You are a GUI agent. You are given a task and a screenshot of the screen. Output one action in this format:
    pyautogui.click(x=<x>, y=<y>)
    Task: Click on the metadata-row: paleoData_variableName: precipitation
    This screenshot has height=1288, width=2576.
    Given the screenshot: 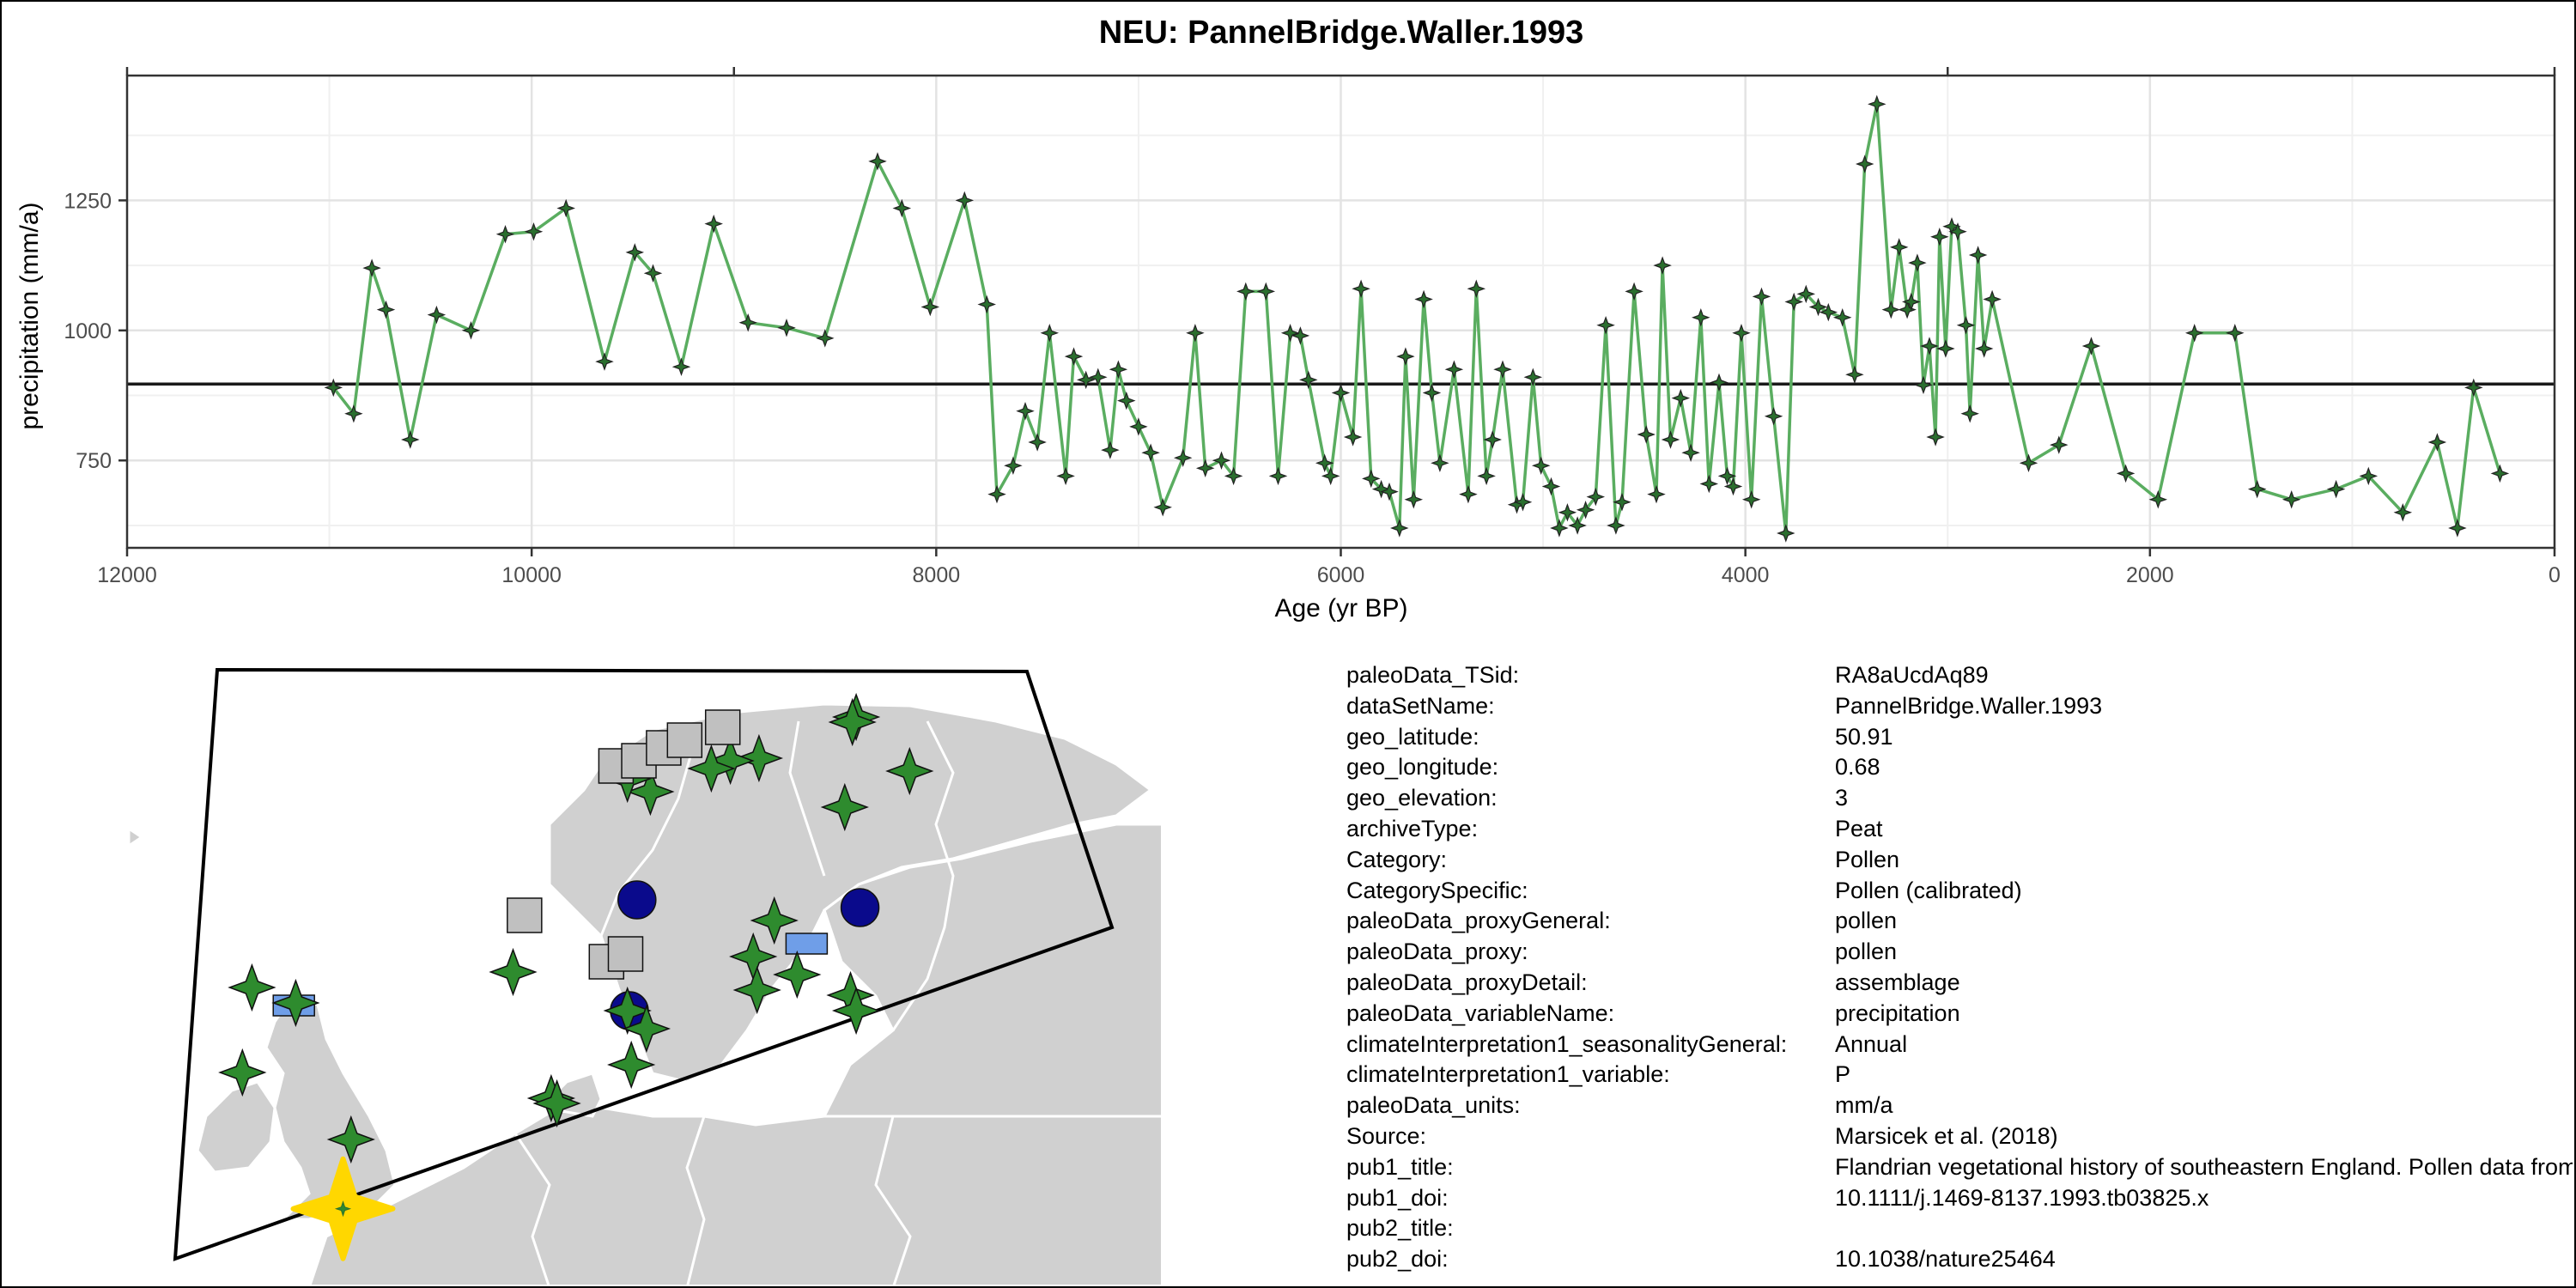 What is the action you would take?
    pyautogui.click(x=1960, y=1013)
    